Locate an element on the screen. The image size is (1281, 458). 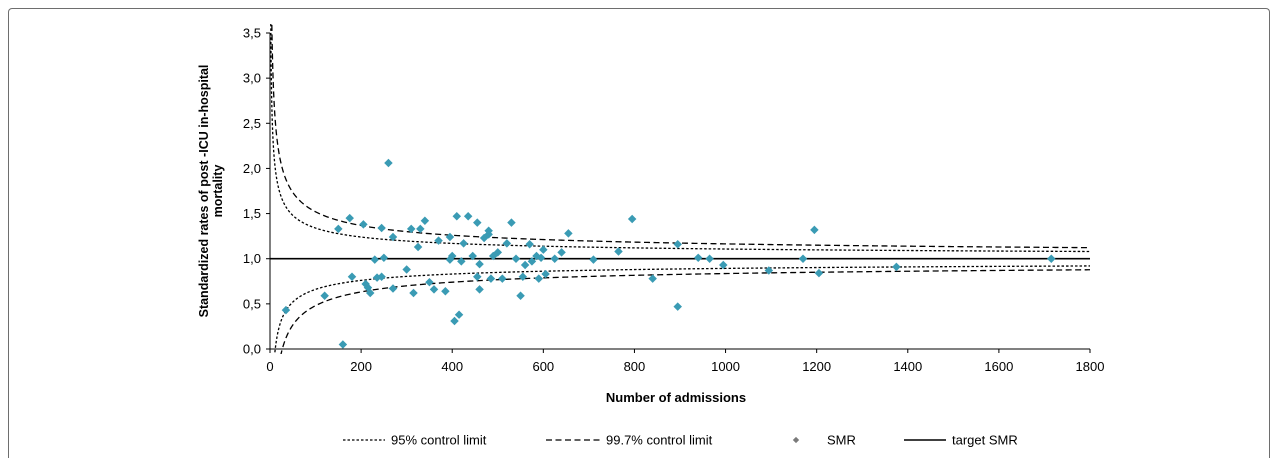
y-ticks: 0,0 0,5 1,0 1,5 2,0 2,5 3,0 3,5 is located at coordinates (256, 191).